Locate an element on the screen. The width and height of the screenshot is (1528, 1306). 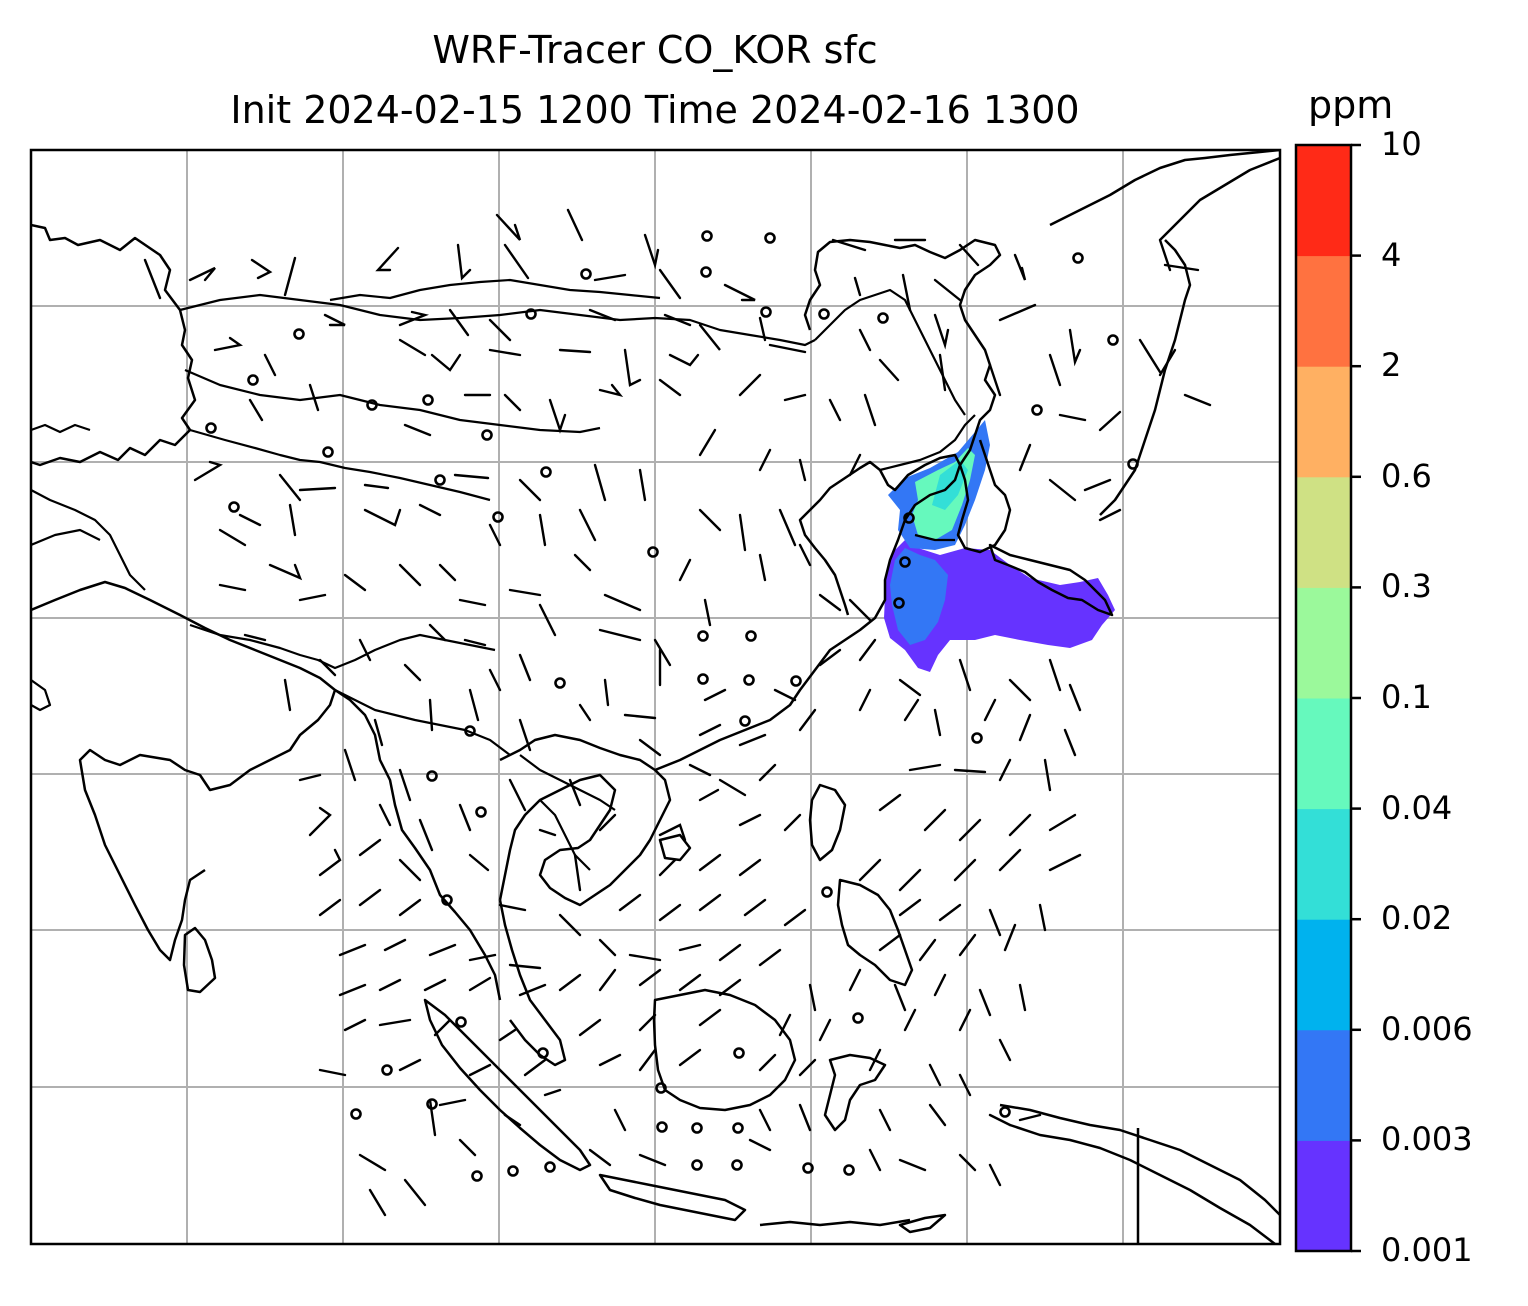
border-china-mongolia is located at coordinates (497, 320).